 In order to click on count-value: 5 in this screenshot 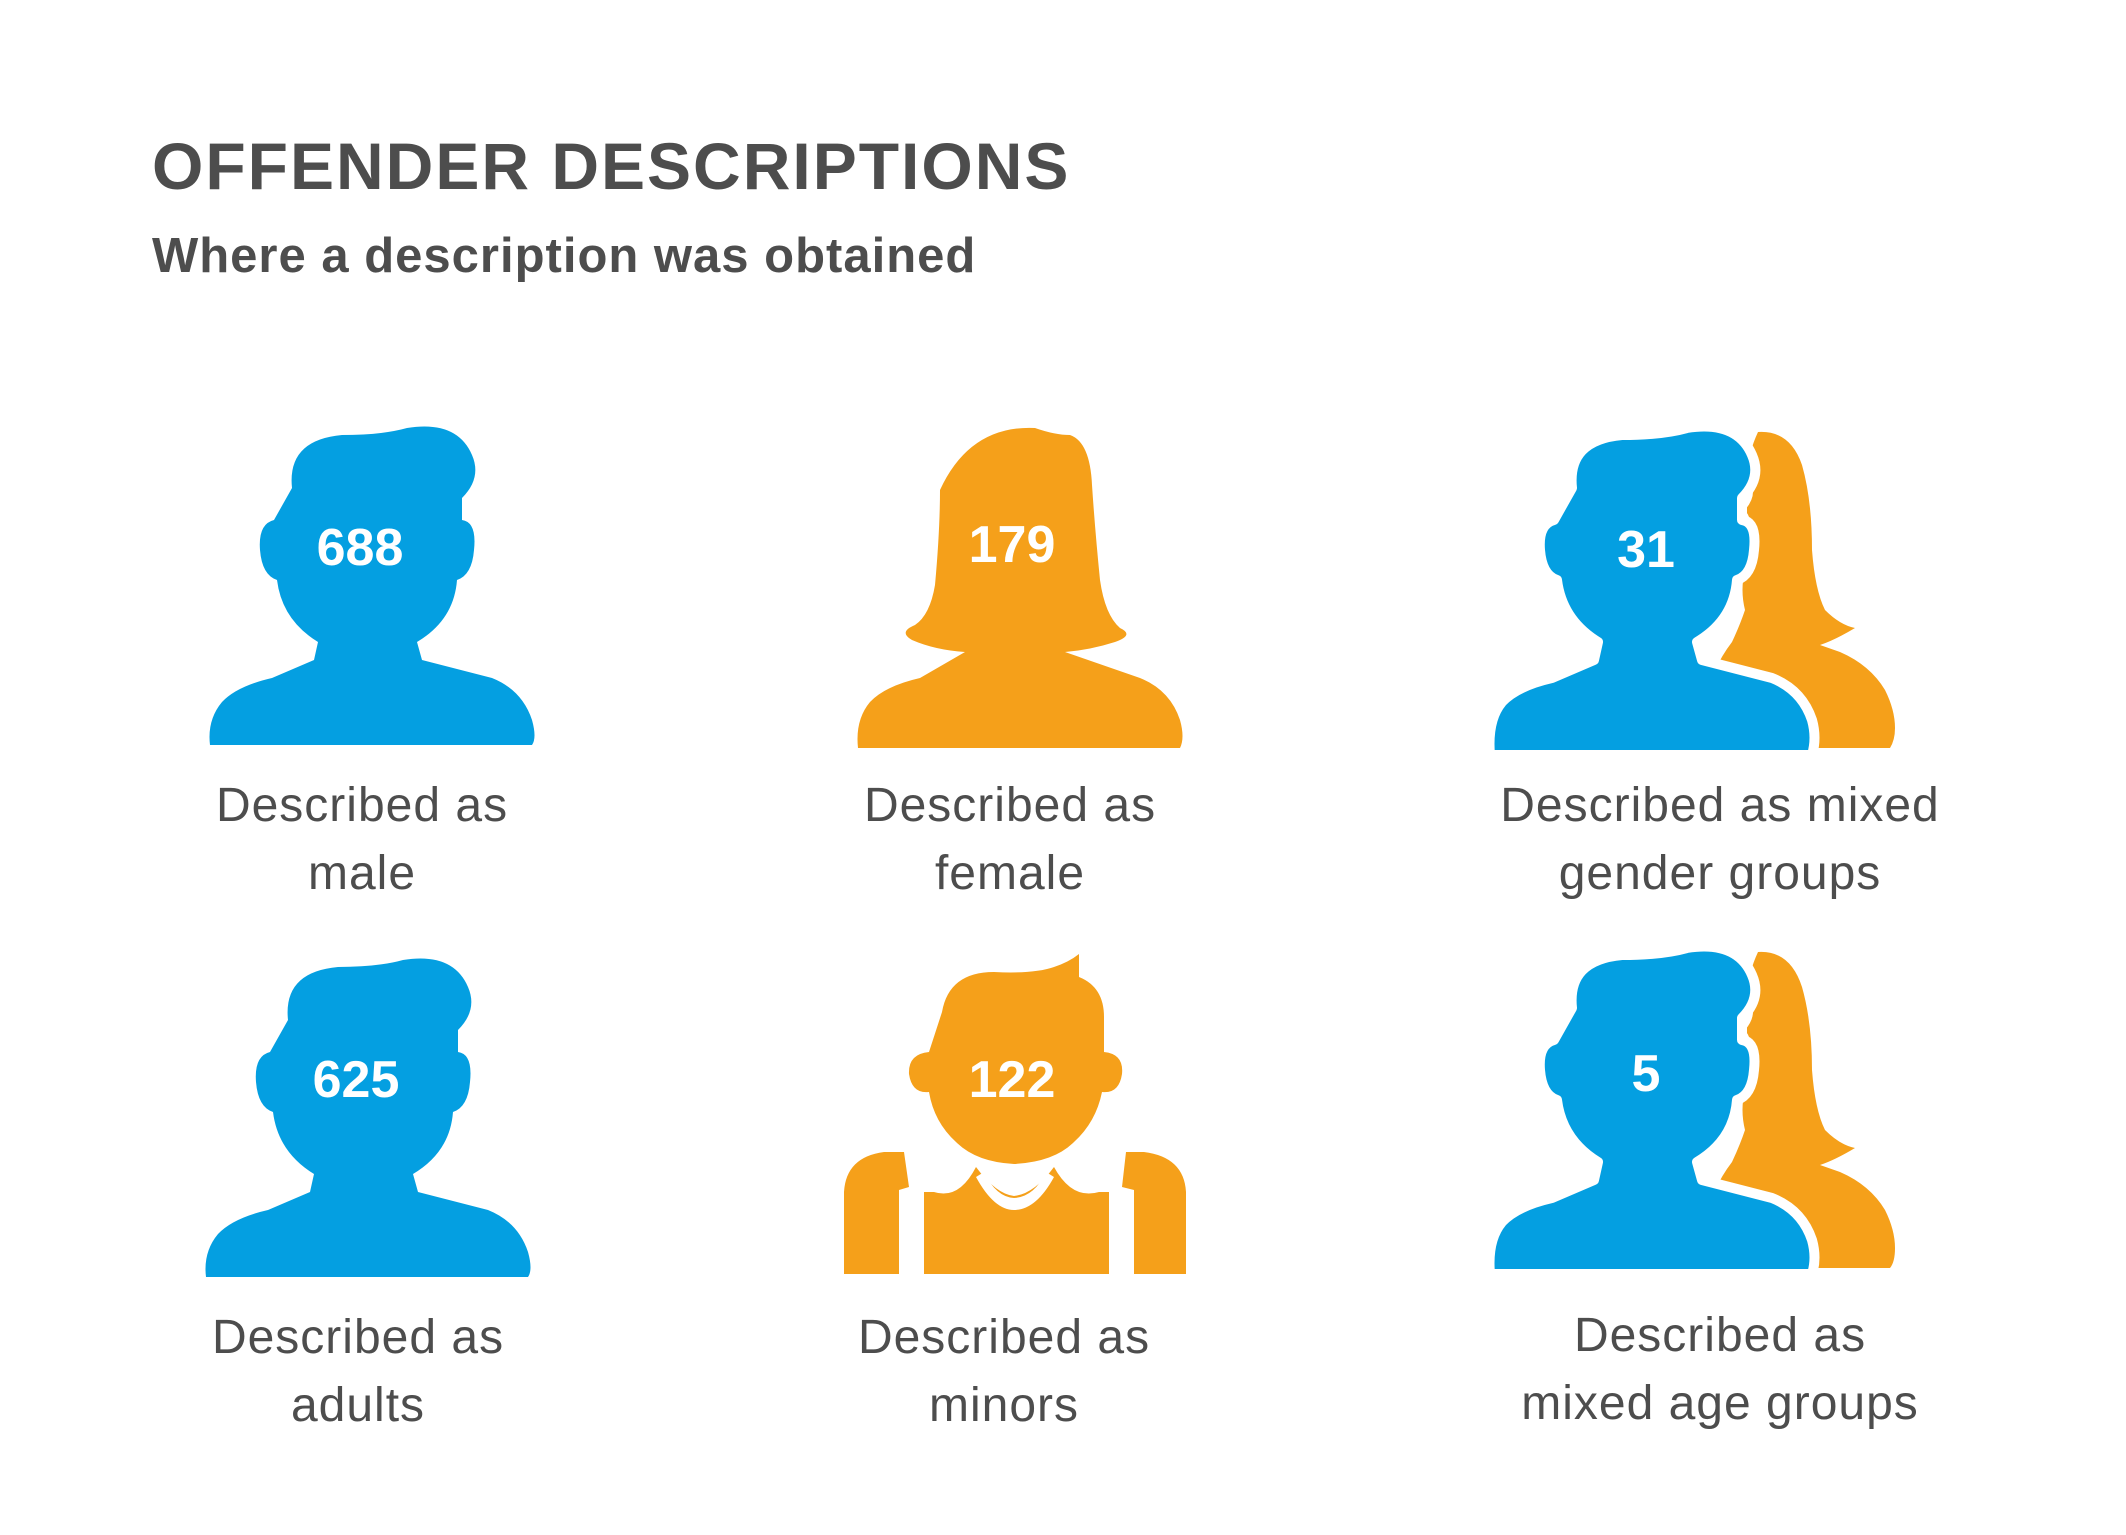, I will do `click(1646, 1074)`.